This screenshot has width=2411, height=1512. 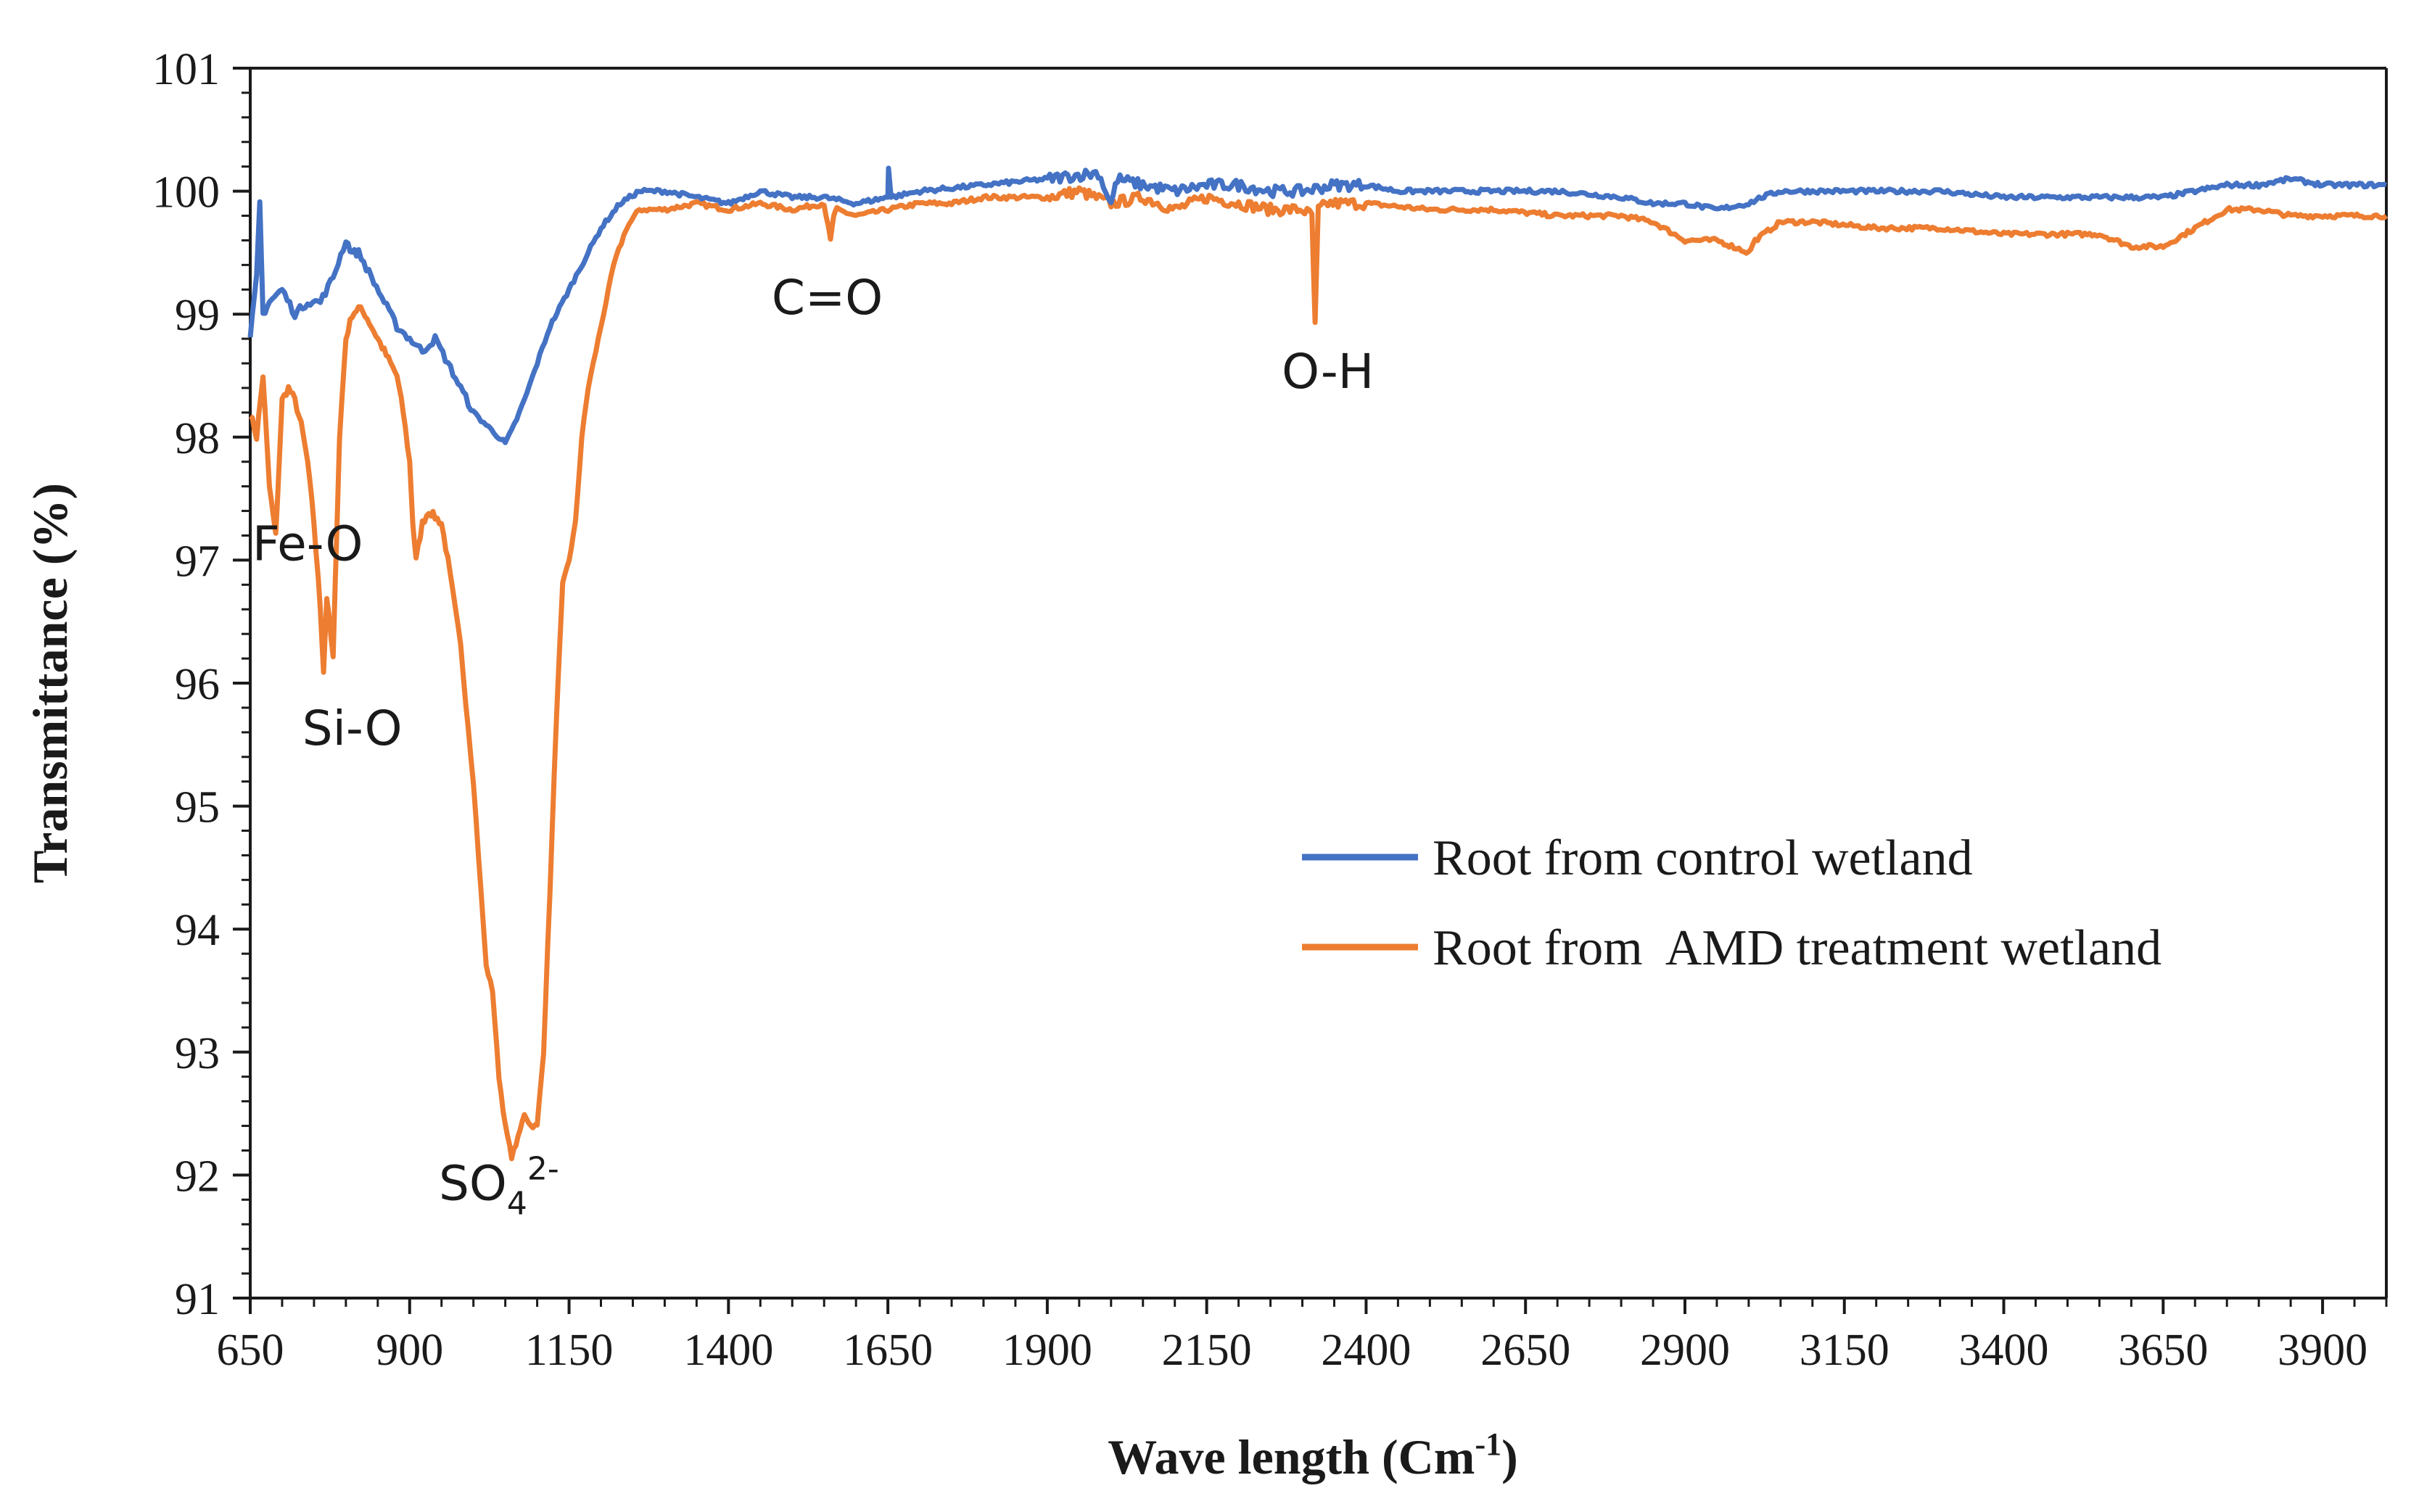 What do you see at coordinates (1207, 1350) in the screenshot?
I see `x-tick-label: 2150` at bounding box center [1207, 1350].